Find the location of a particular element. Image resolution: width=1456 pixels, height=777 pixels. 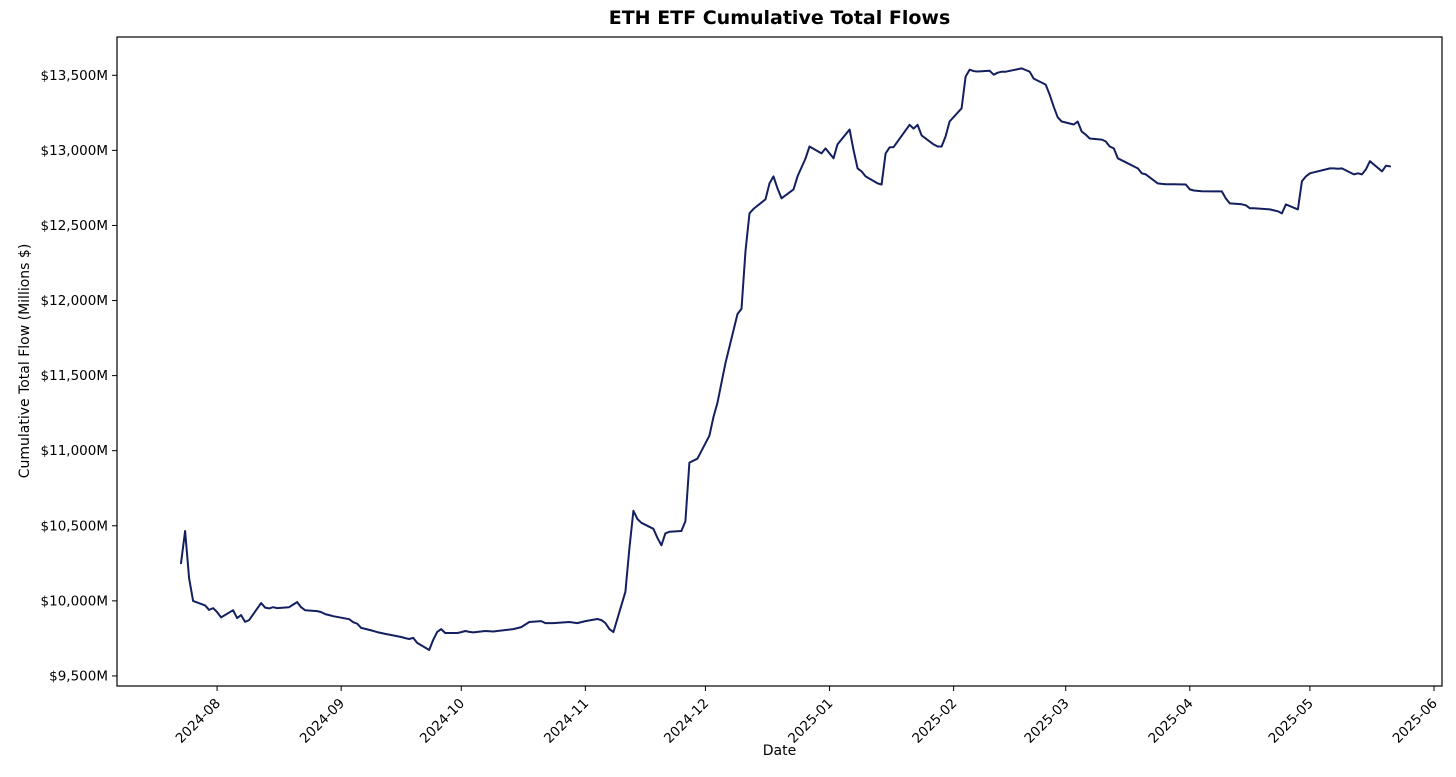

x-tick-label: 2024-08 is located at coordinates (198, 721).